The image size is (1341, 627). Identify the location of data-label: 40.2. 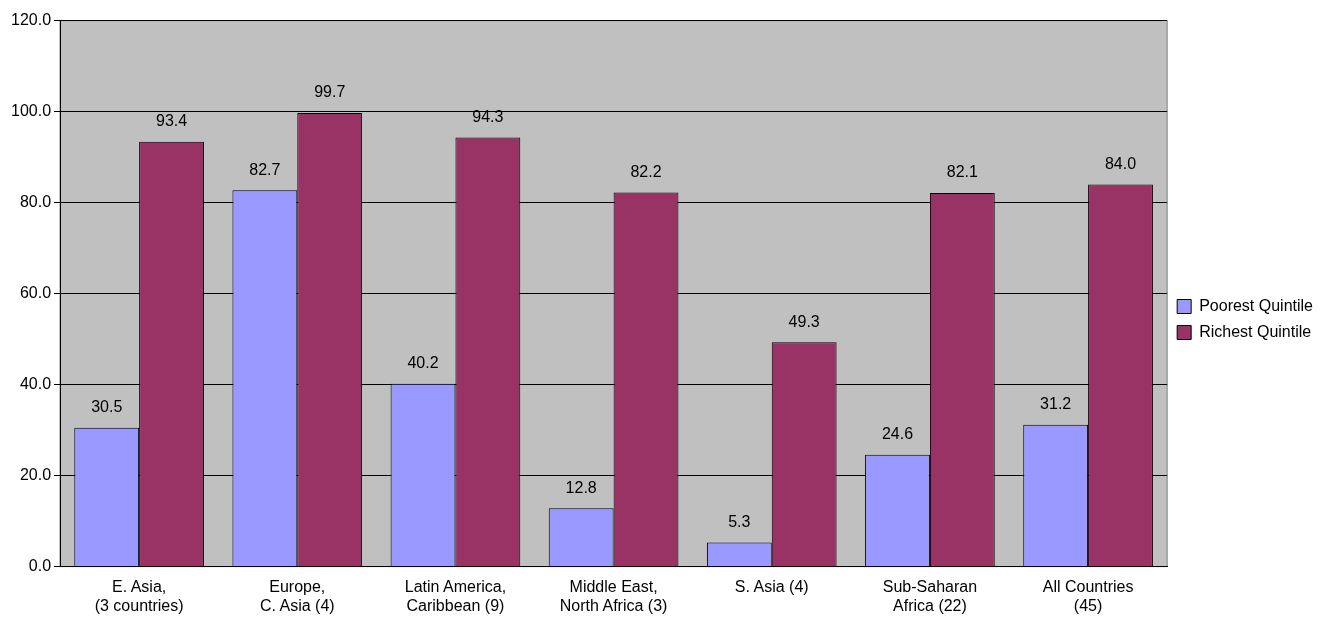
(423, 363).